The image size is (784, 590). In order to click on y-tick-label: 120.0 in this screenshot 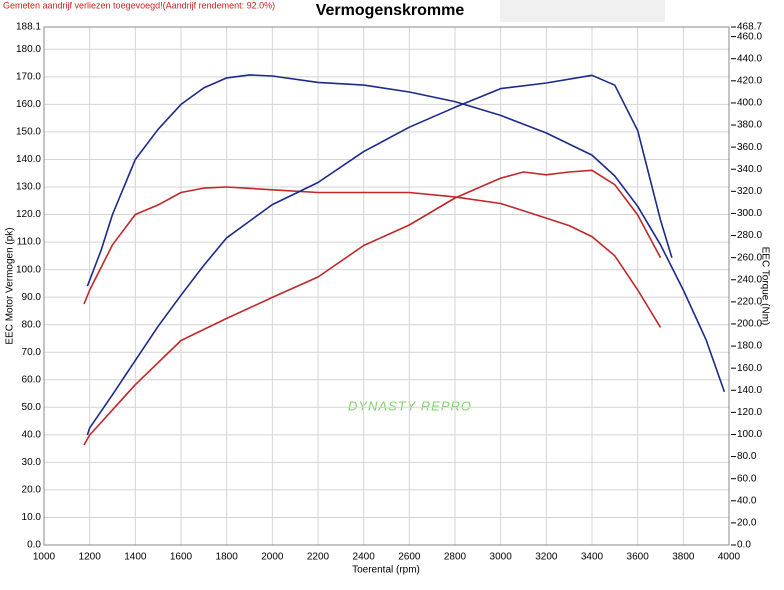, I will do `click(28, 214)`.